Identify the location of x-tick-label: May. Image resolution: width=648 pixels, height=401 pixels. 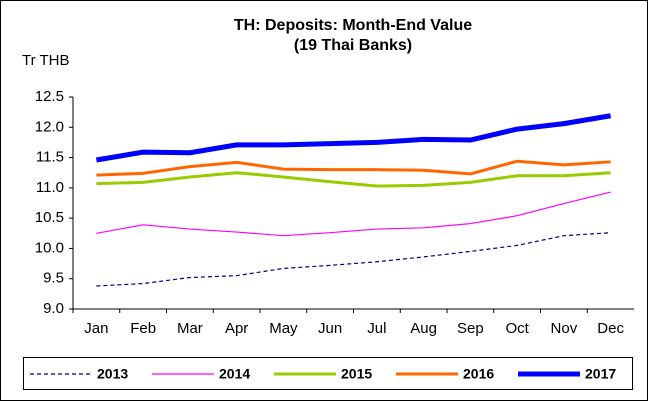
(283, 328).